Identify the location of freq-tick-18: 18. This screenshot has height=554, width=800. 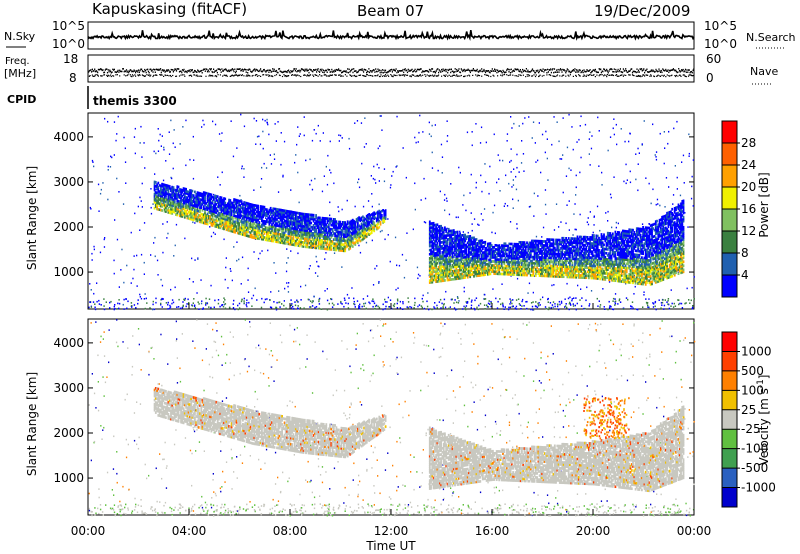
(70, 59).